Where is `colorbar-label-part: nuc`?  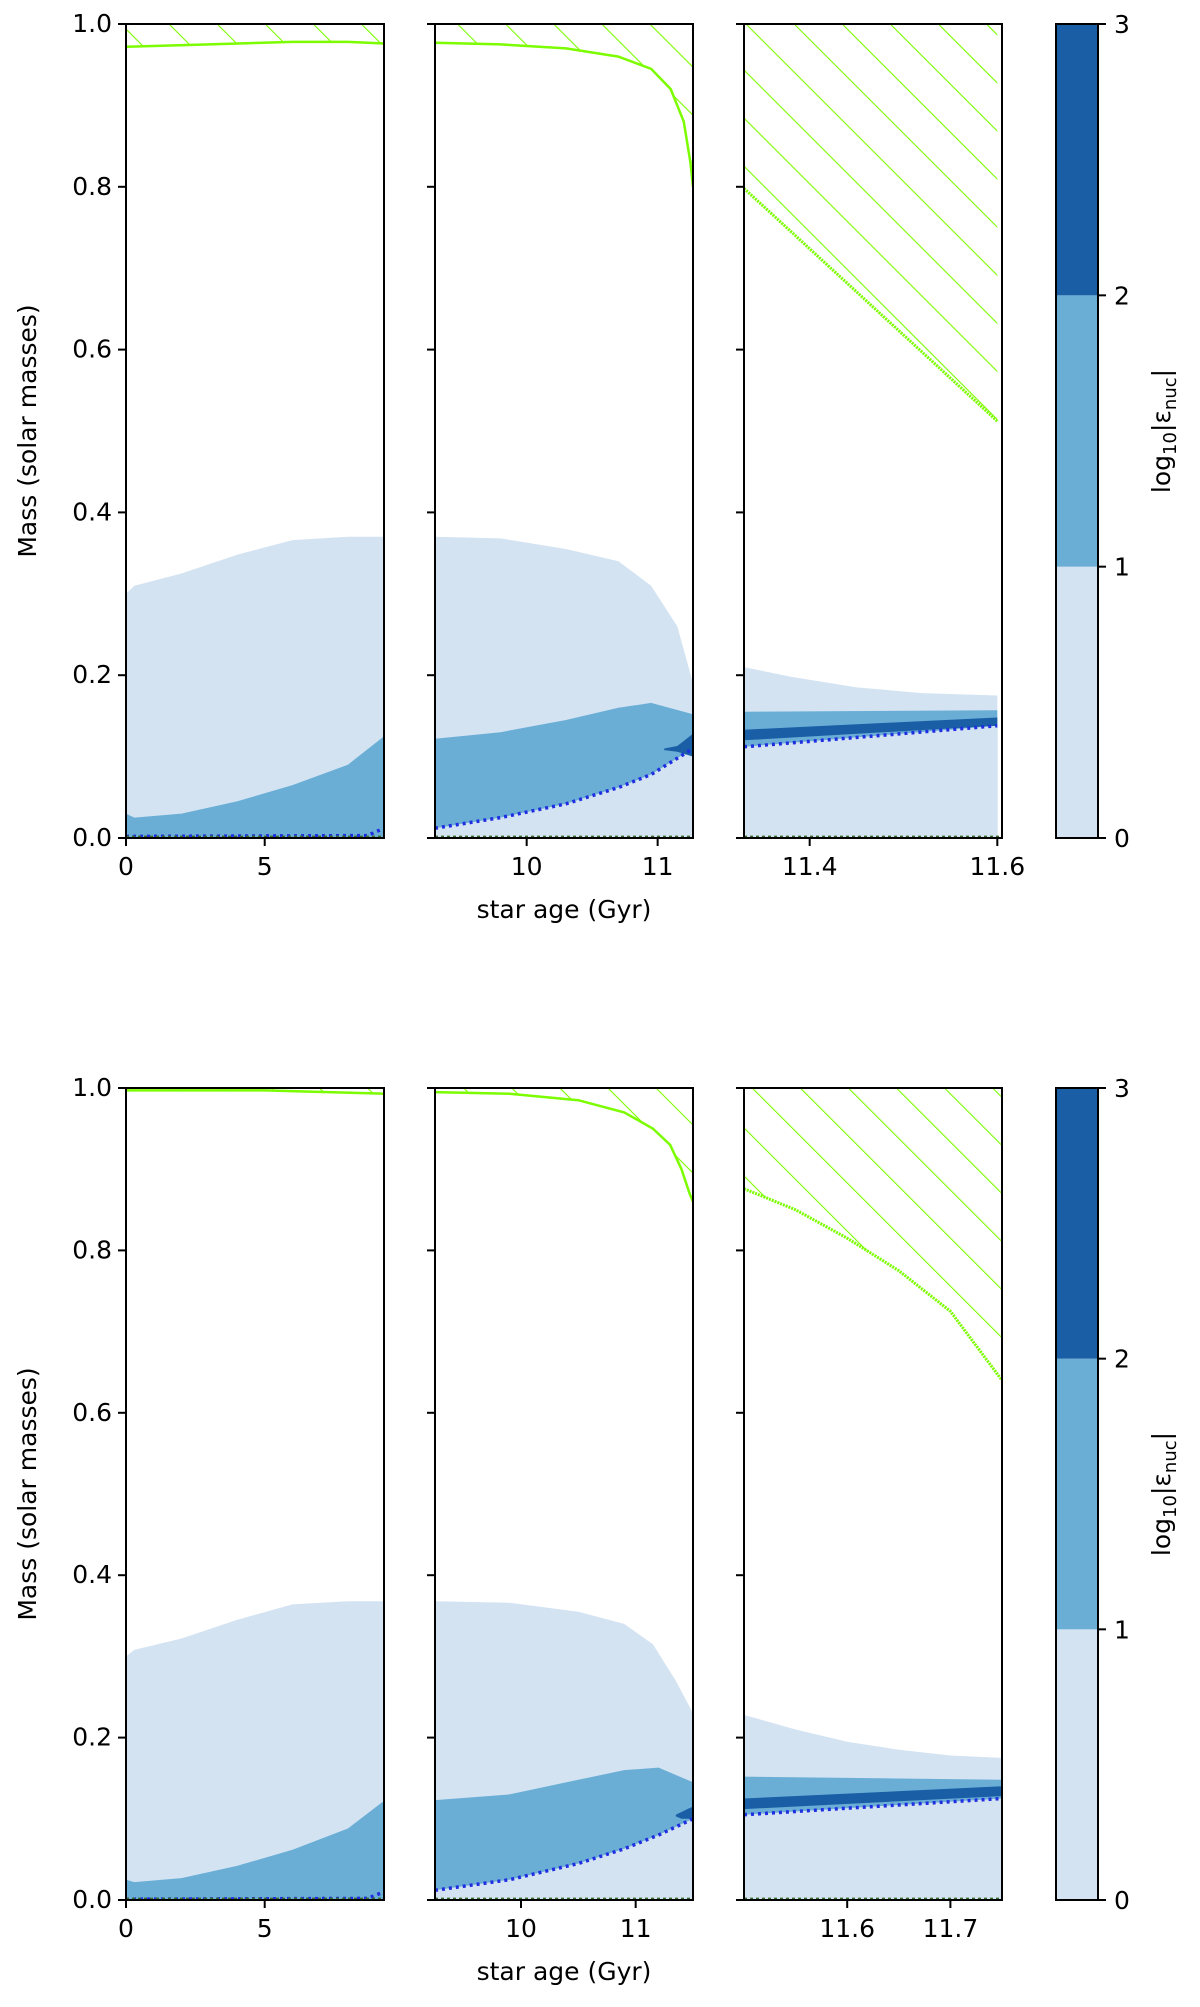 colorbar-label-part: nuc is located at coordinates (1170, 393).